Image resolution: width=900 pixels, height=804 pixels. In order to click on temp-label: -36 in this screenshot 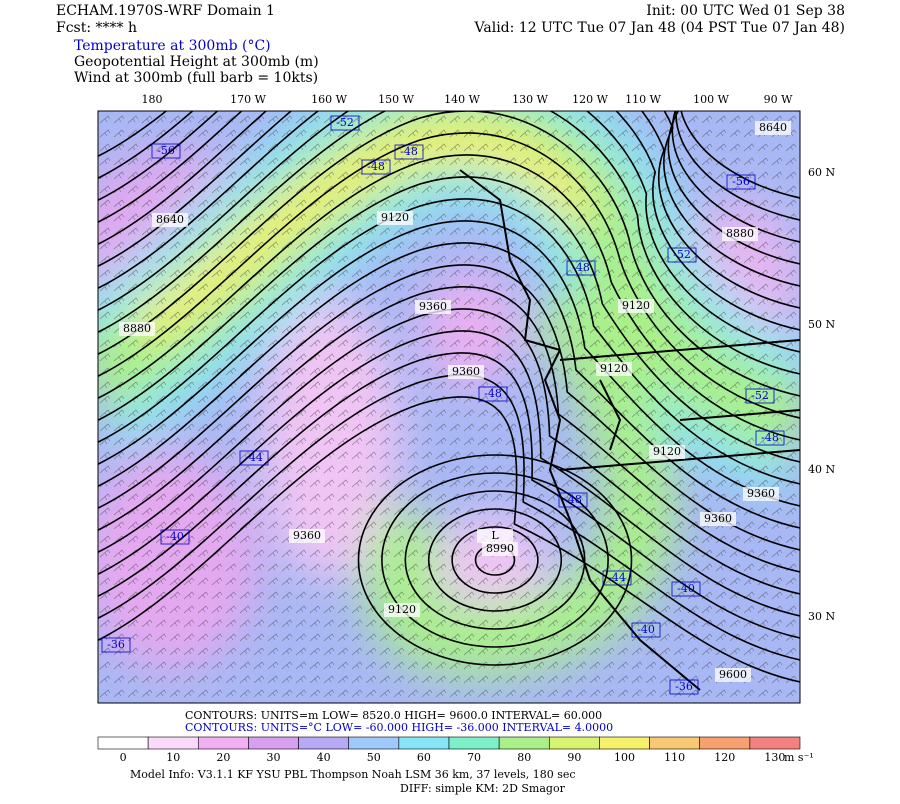, I will do `click(116, 644)`.